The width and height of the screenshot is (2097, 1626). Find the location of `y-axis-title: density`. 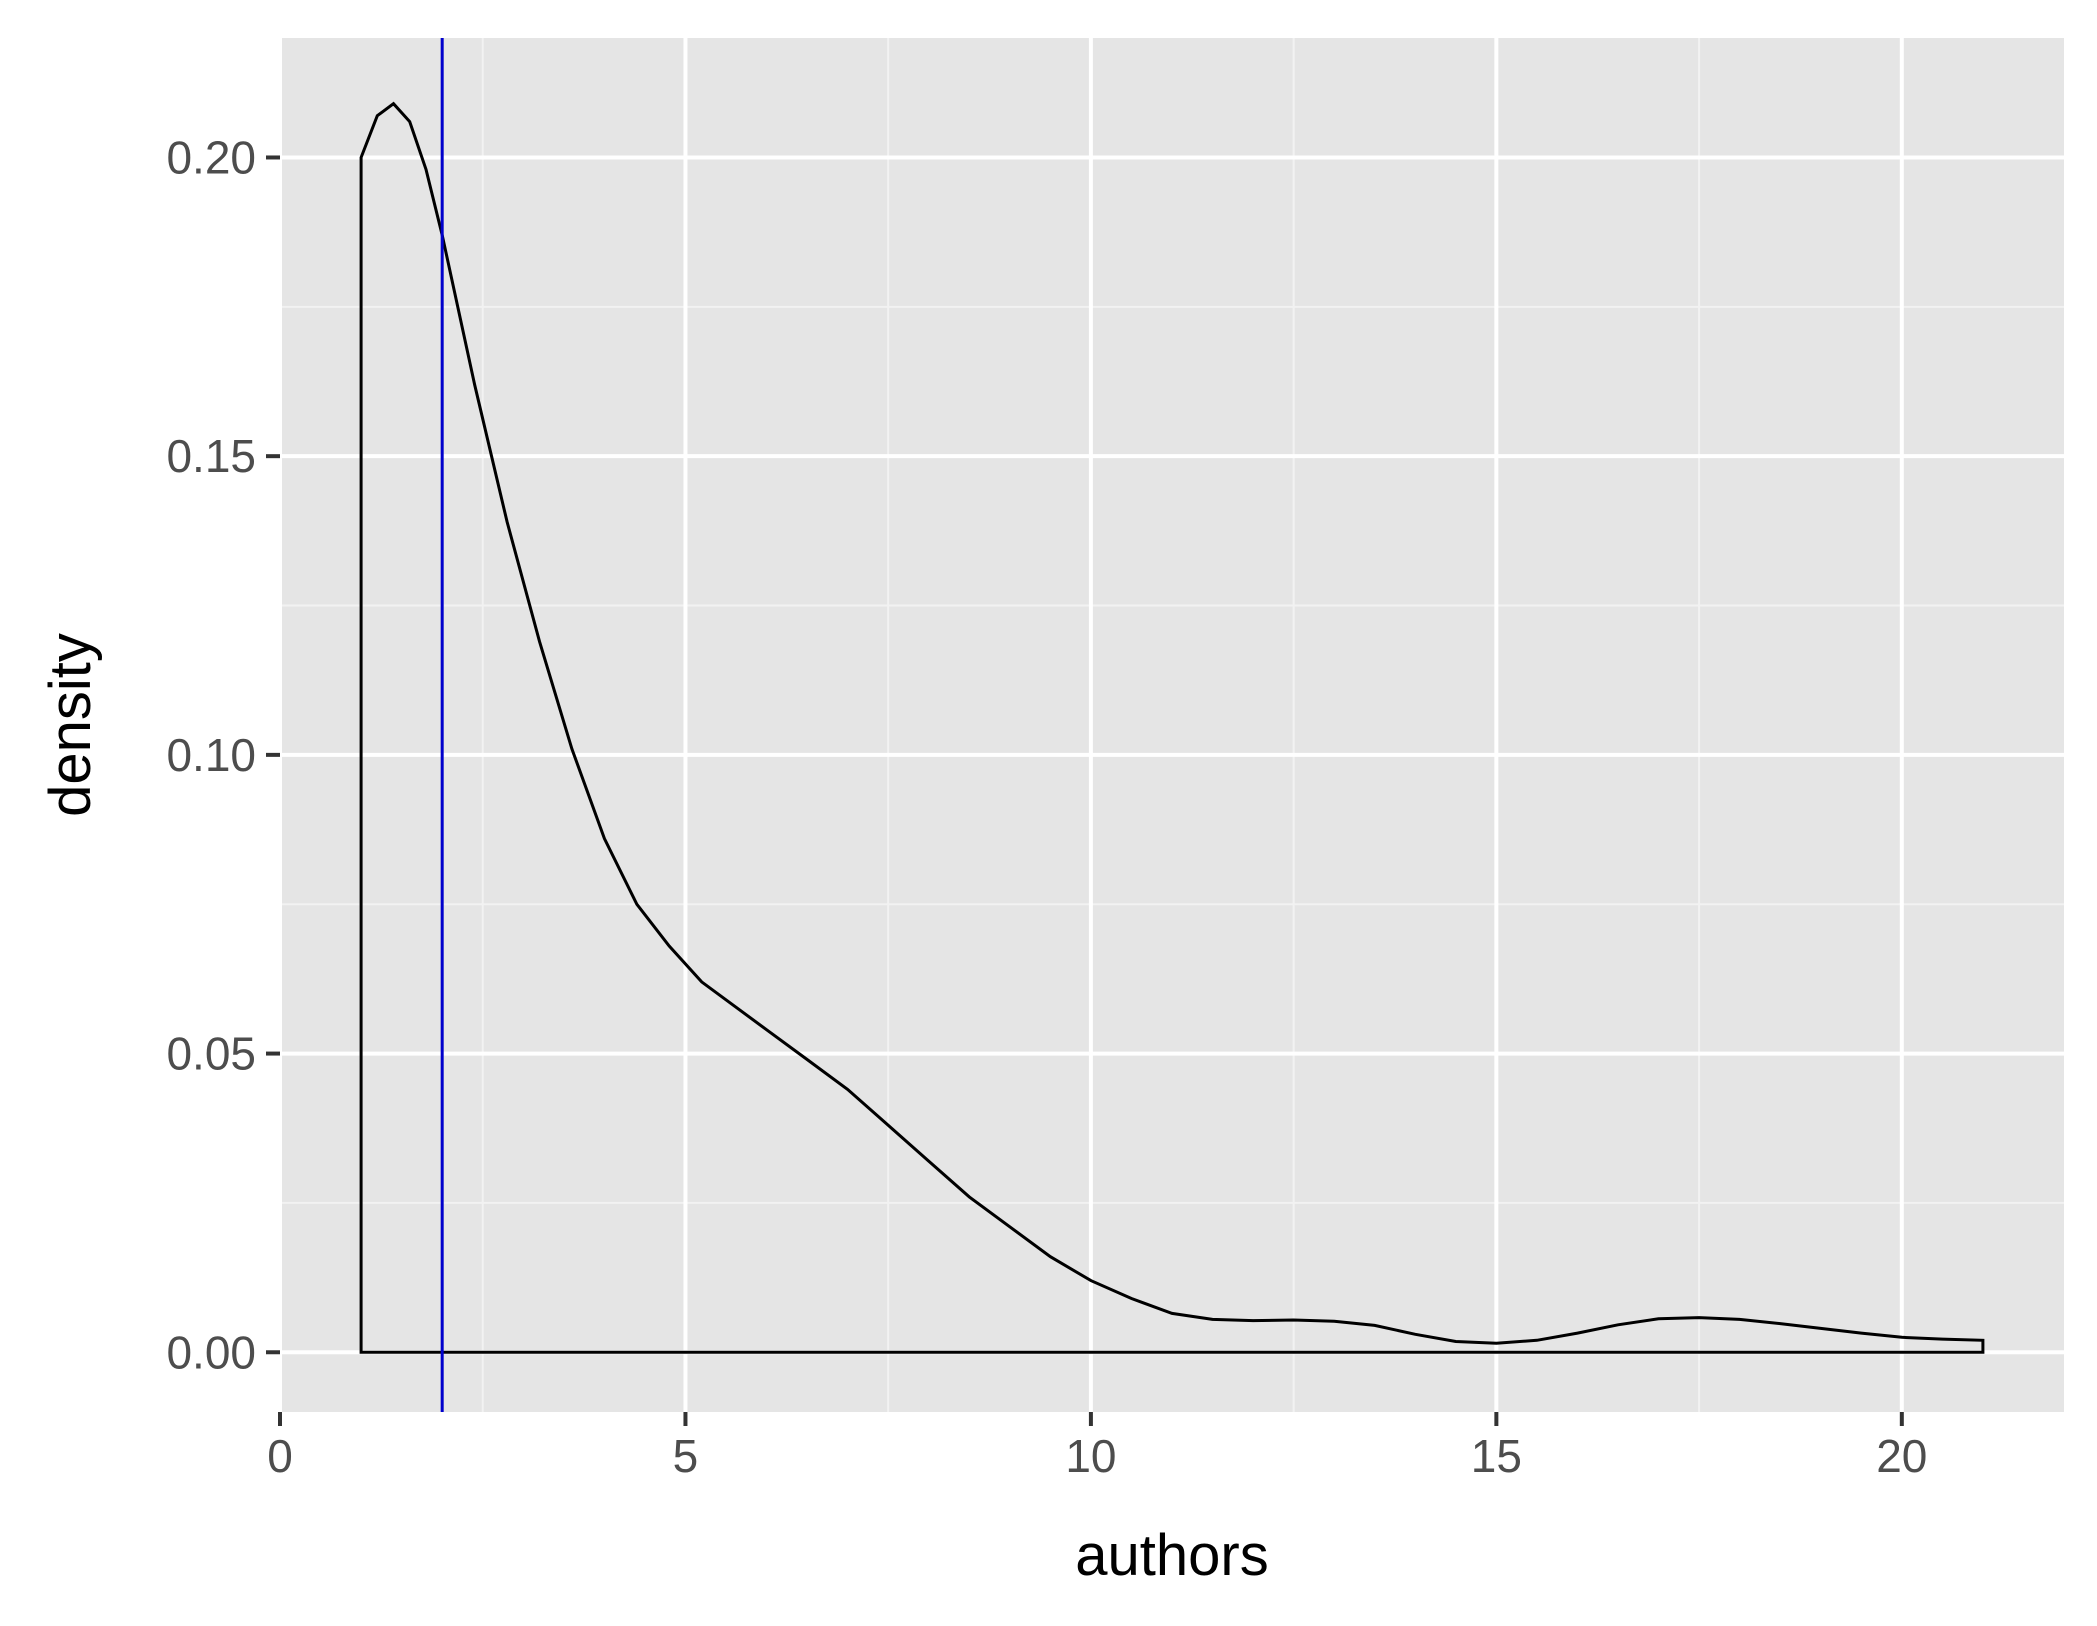

y-axis-title: density is located at coordinates (70, 725).